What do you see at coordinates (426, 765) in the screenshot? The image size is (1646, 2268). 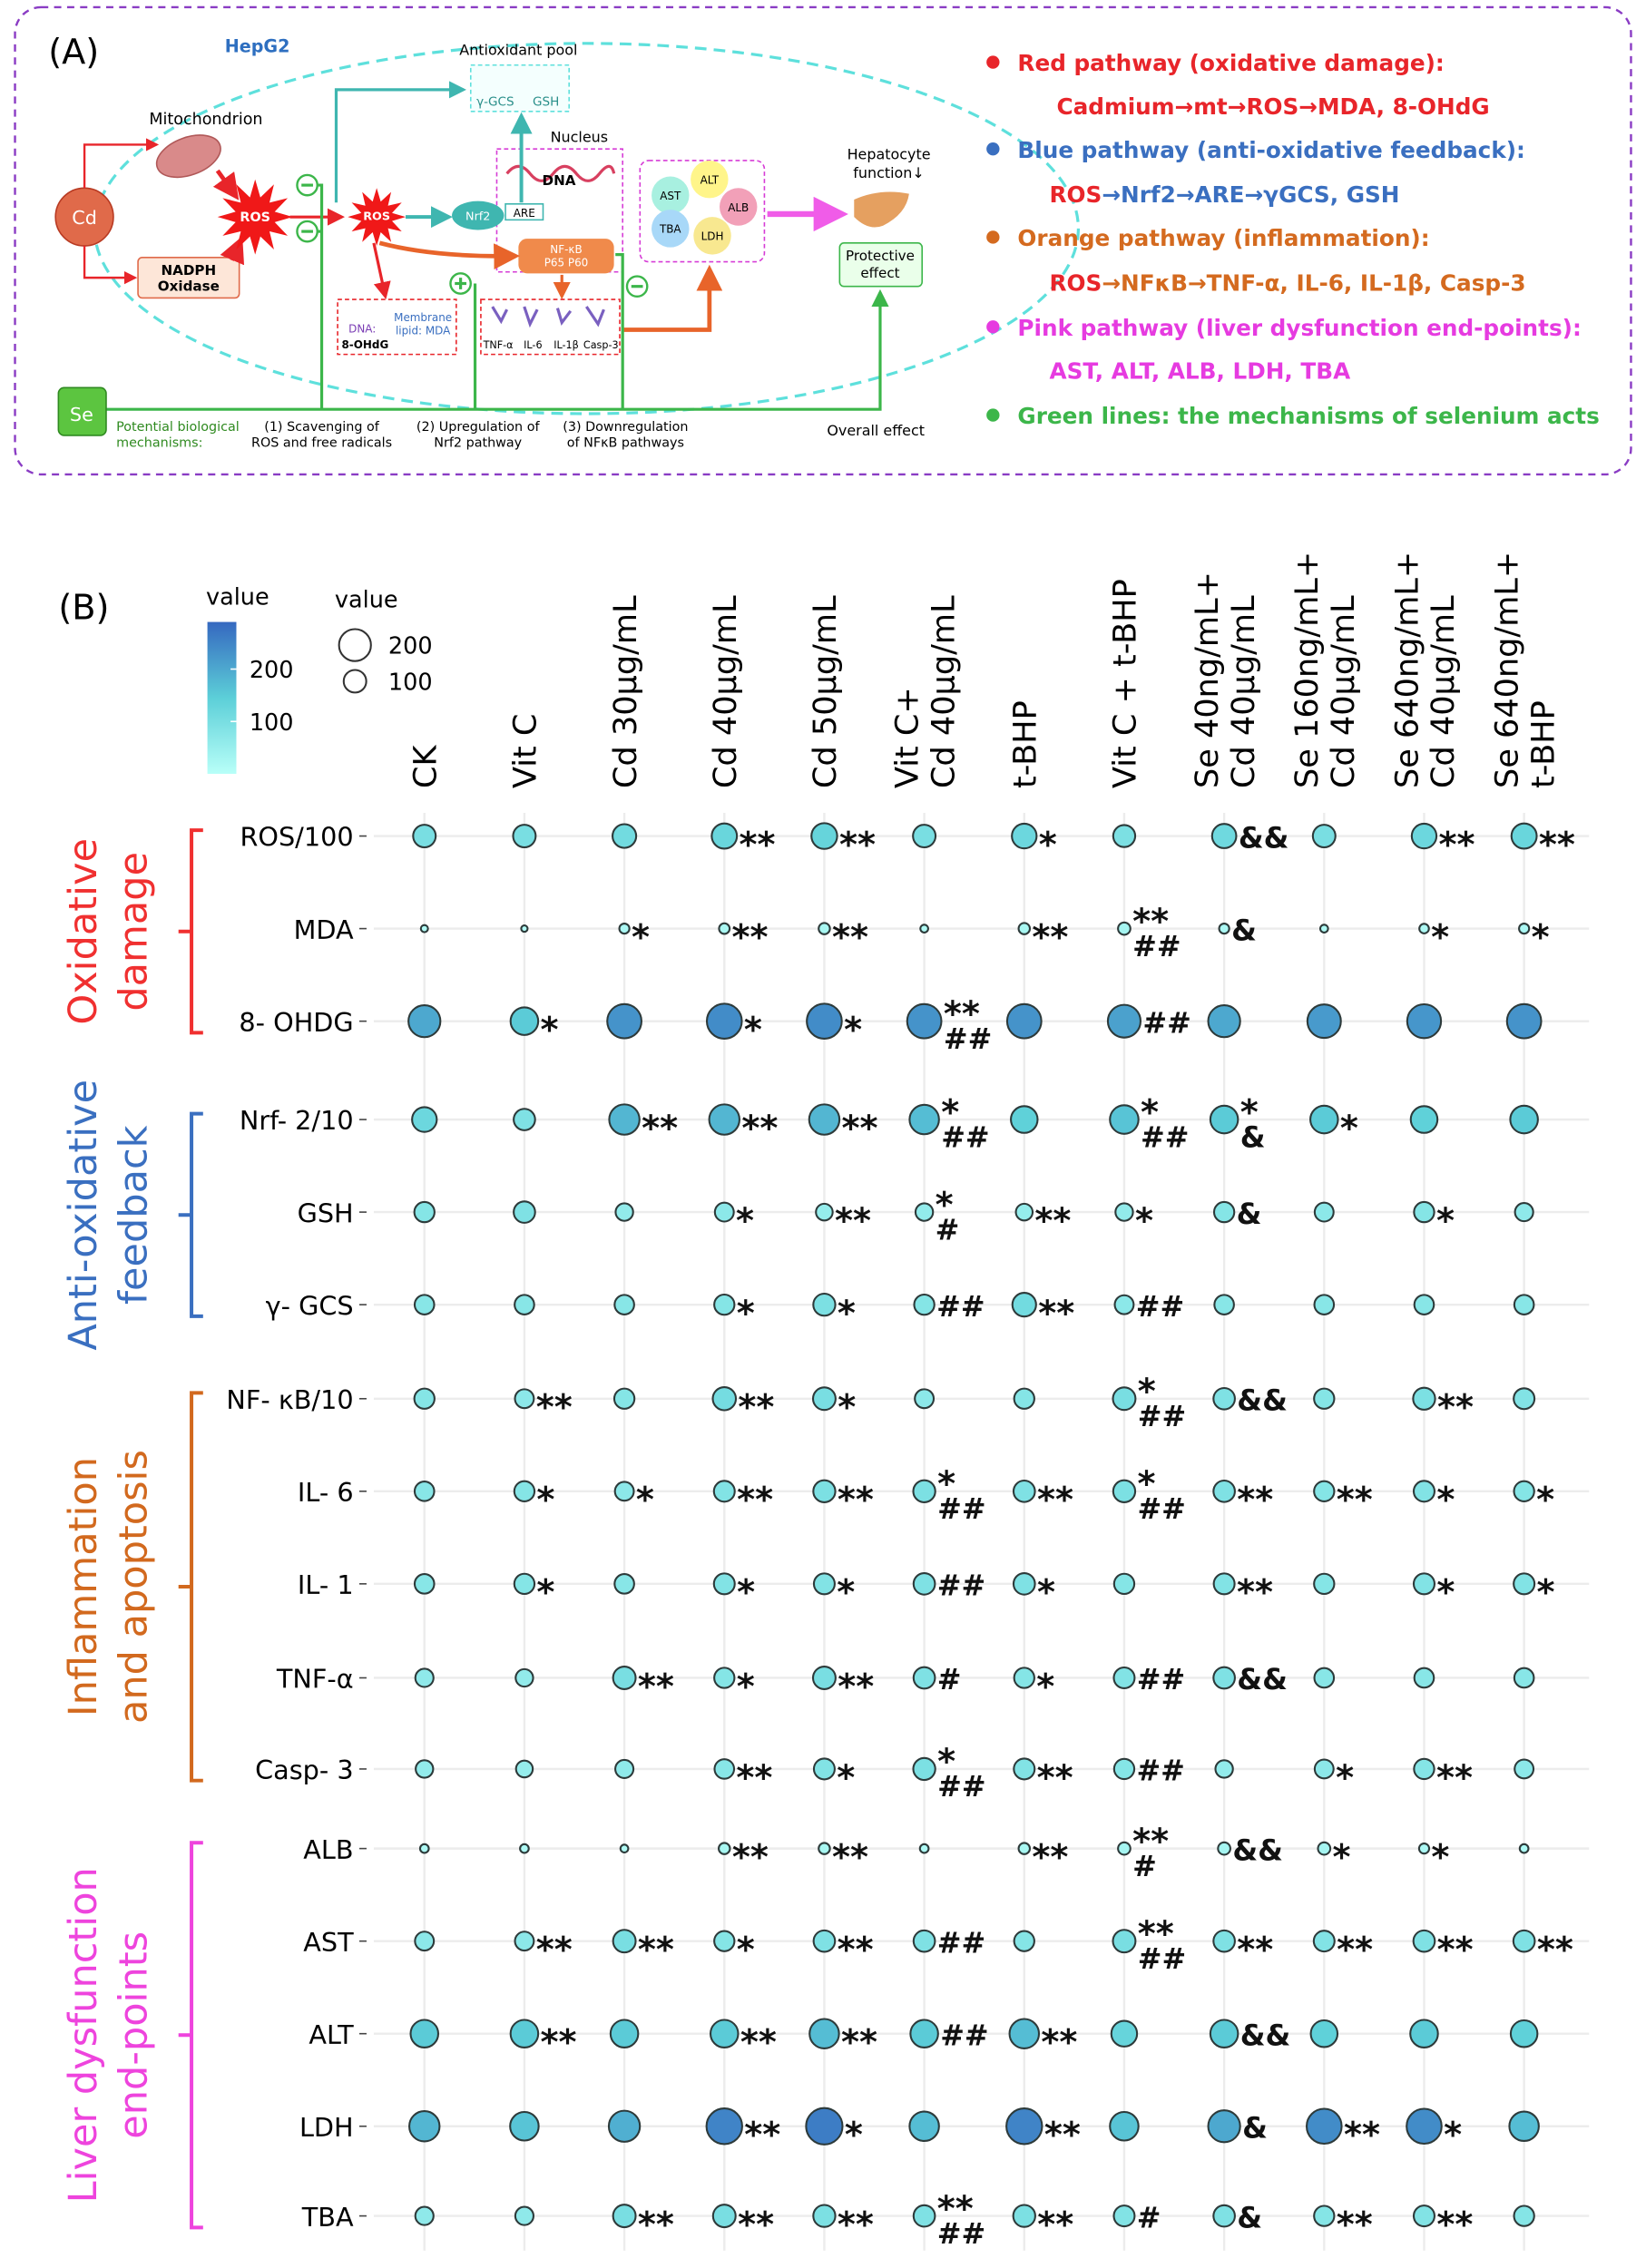 I see `column-label: CK` at bounding box center [426, 765].